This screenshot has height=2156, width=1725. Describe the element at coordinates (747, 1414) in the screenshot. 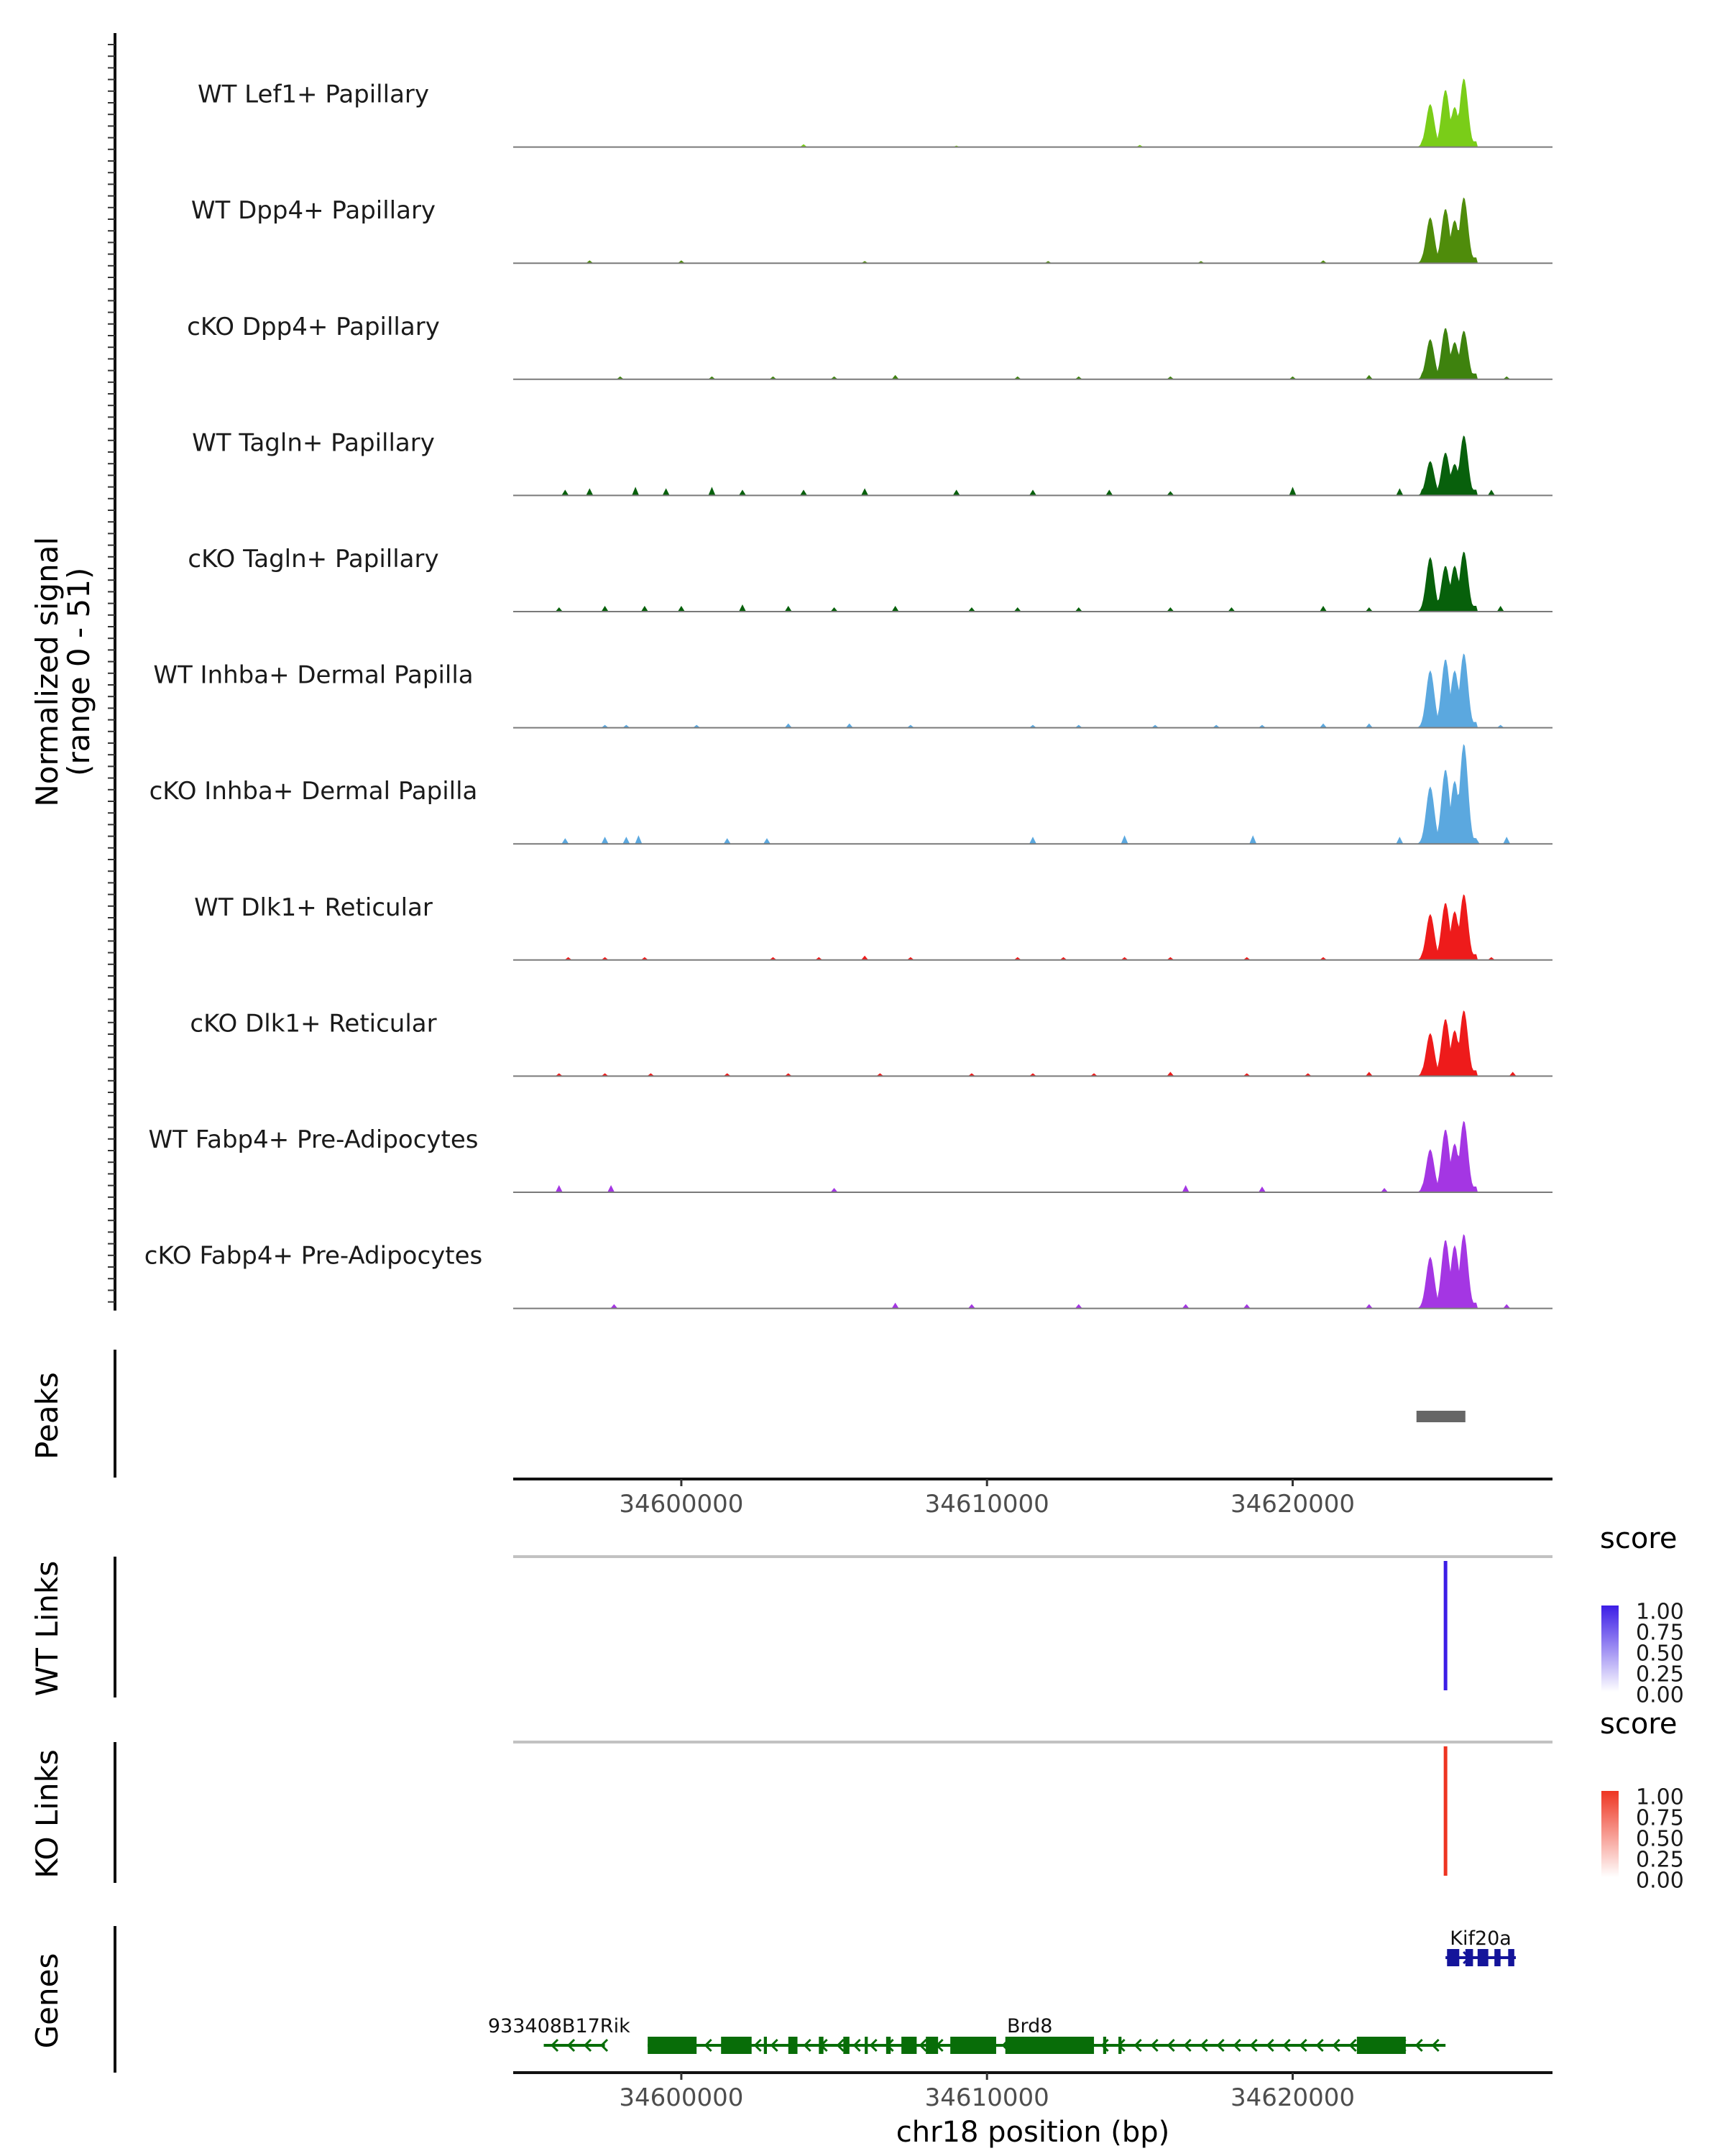

I see `peaks-track: Peaks` at that location.